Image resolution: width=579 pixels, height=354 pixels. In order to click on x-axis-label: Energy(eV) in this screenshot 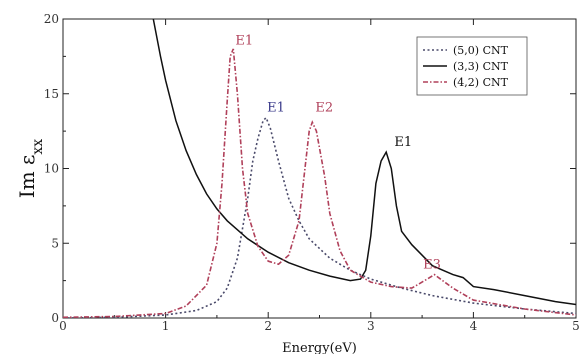, I will do `click(319, 347)`.